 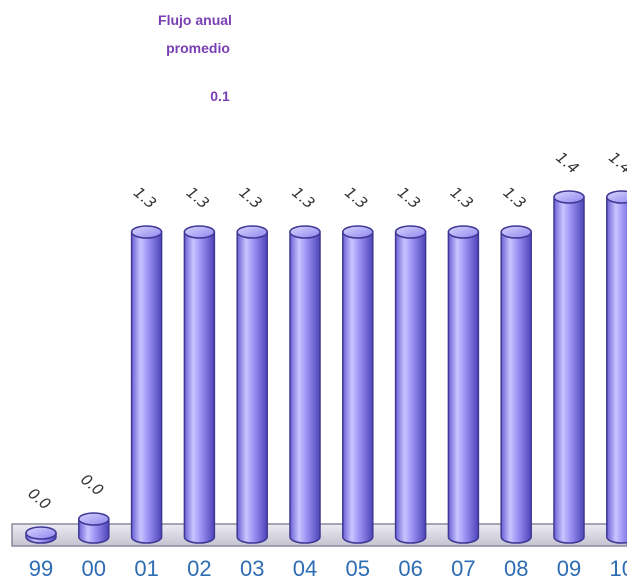 I want to click on category-label: 07, so click(x=463, y=568).